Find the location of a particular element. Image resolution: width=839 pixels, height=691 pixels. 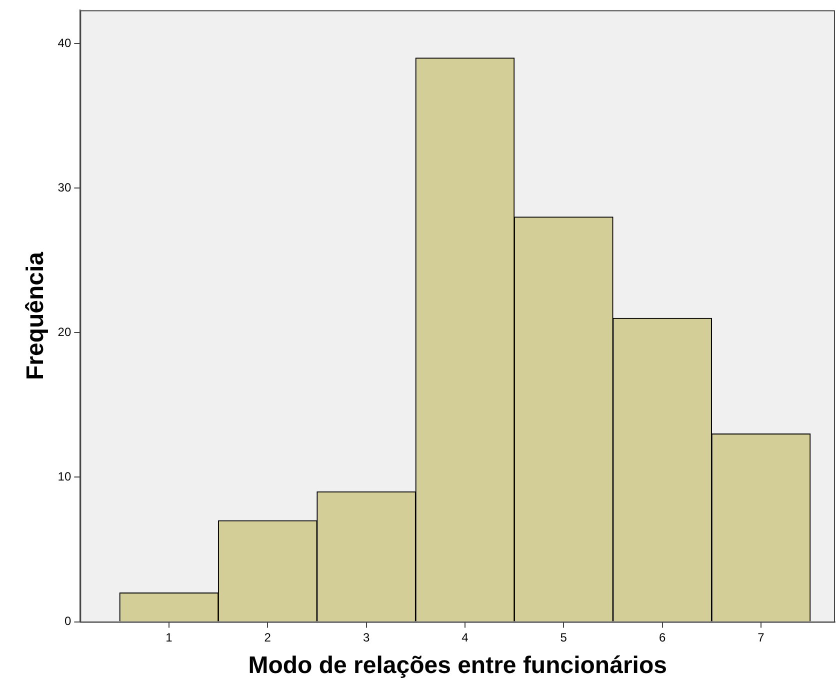

x-tick-label: 3 is located at coordinates (366, 637).